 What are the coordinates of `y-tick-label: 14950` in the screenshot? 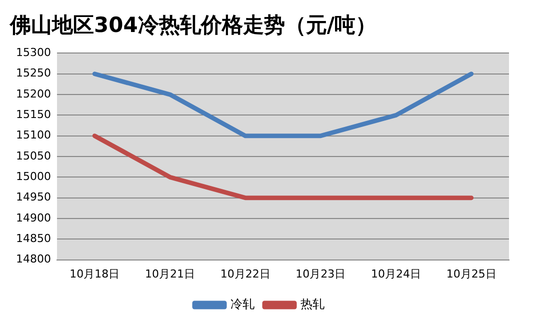 It's located at (33, 197).